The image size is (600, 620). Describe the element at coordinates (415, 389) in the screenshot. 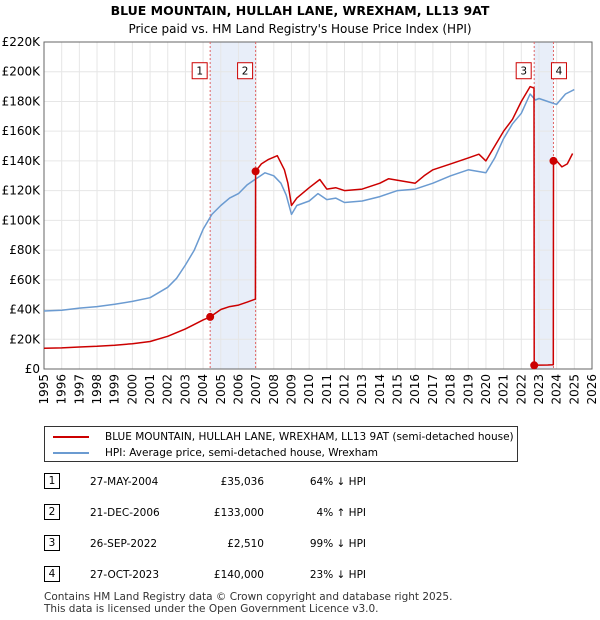

I see `x-tick-label: 2016` at that location.